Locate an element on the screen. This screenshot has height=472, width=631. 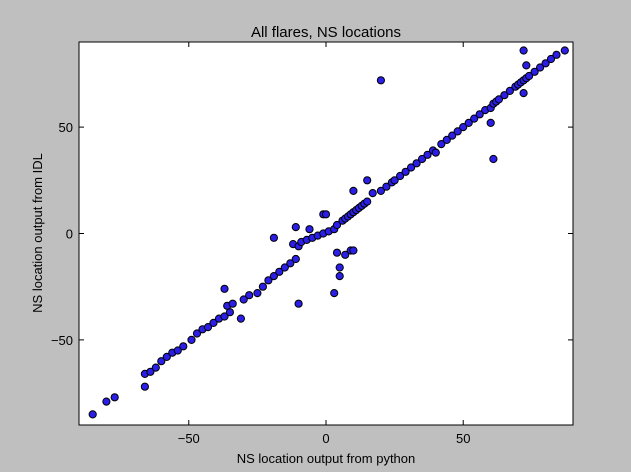
y-tick-label: 50 is located at coordinates (66, 127).